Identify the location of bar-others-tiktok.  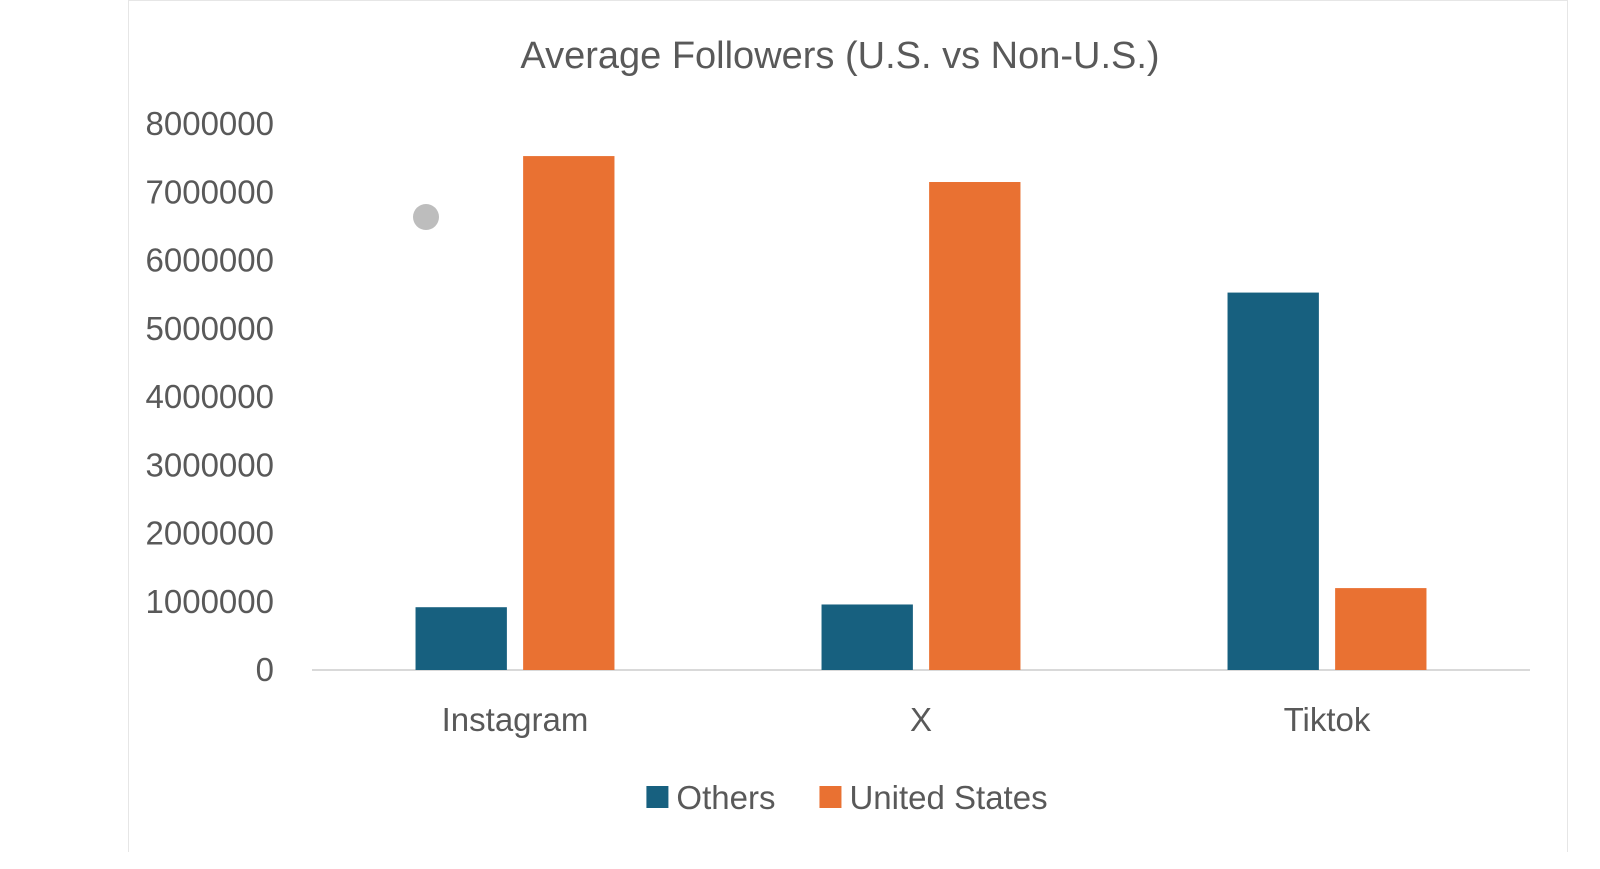
(1273, 481).